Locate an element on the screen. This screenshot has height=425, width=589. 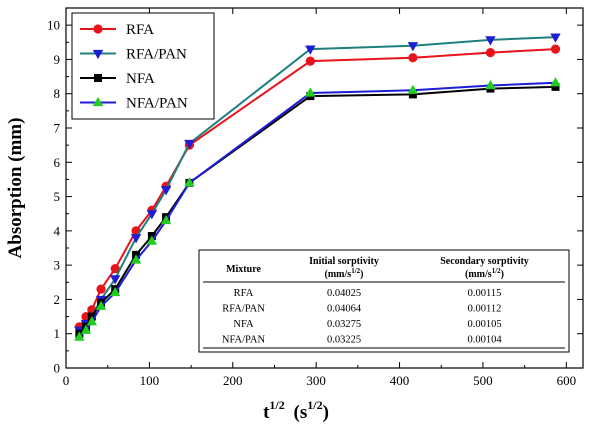
x-tick-label: 0 is located at coordinates (66, 380).